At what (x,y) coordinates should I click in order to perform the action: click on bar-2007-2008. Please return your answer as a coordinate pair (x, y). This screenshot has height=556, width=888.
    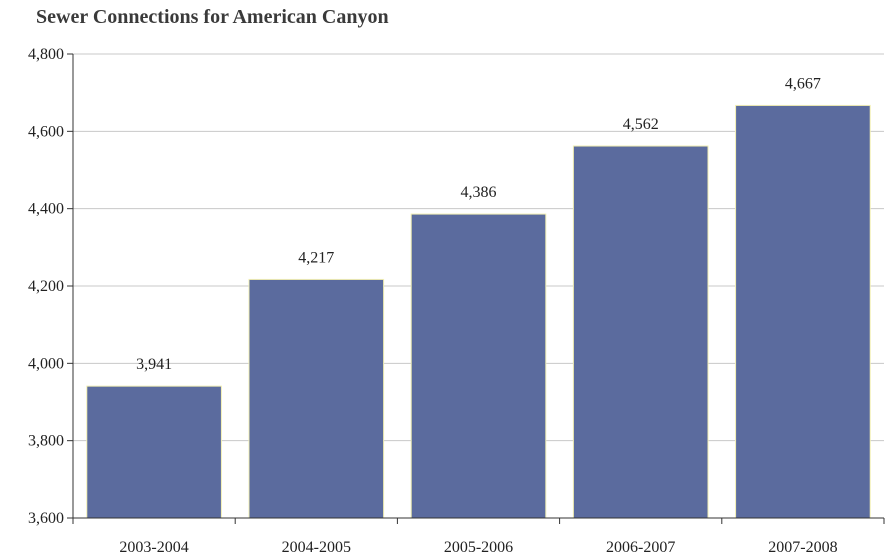
    Looking at the image, I should click on (803, 311).